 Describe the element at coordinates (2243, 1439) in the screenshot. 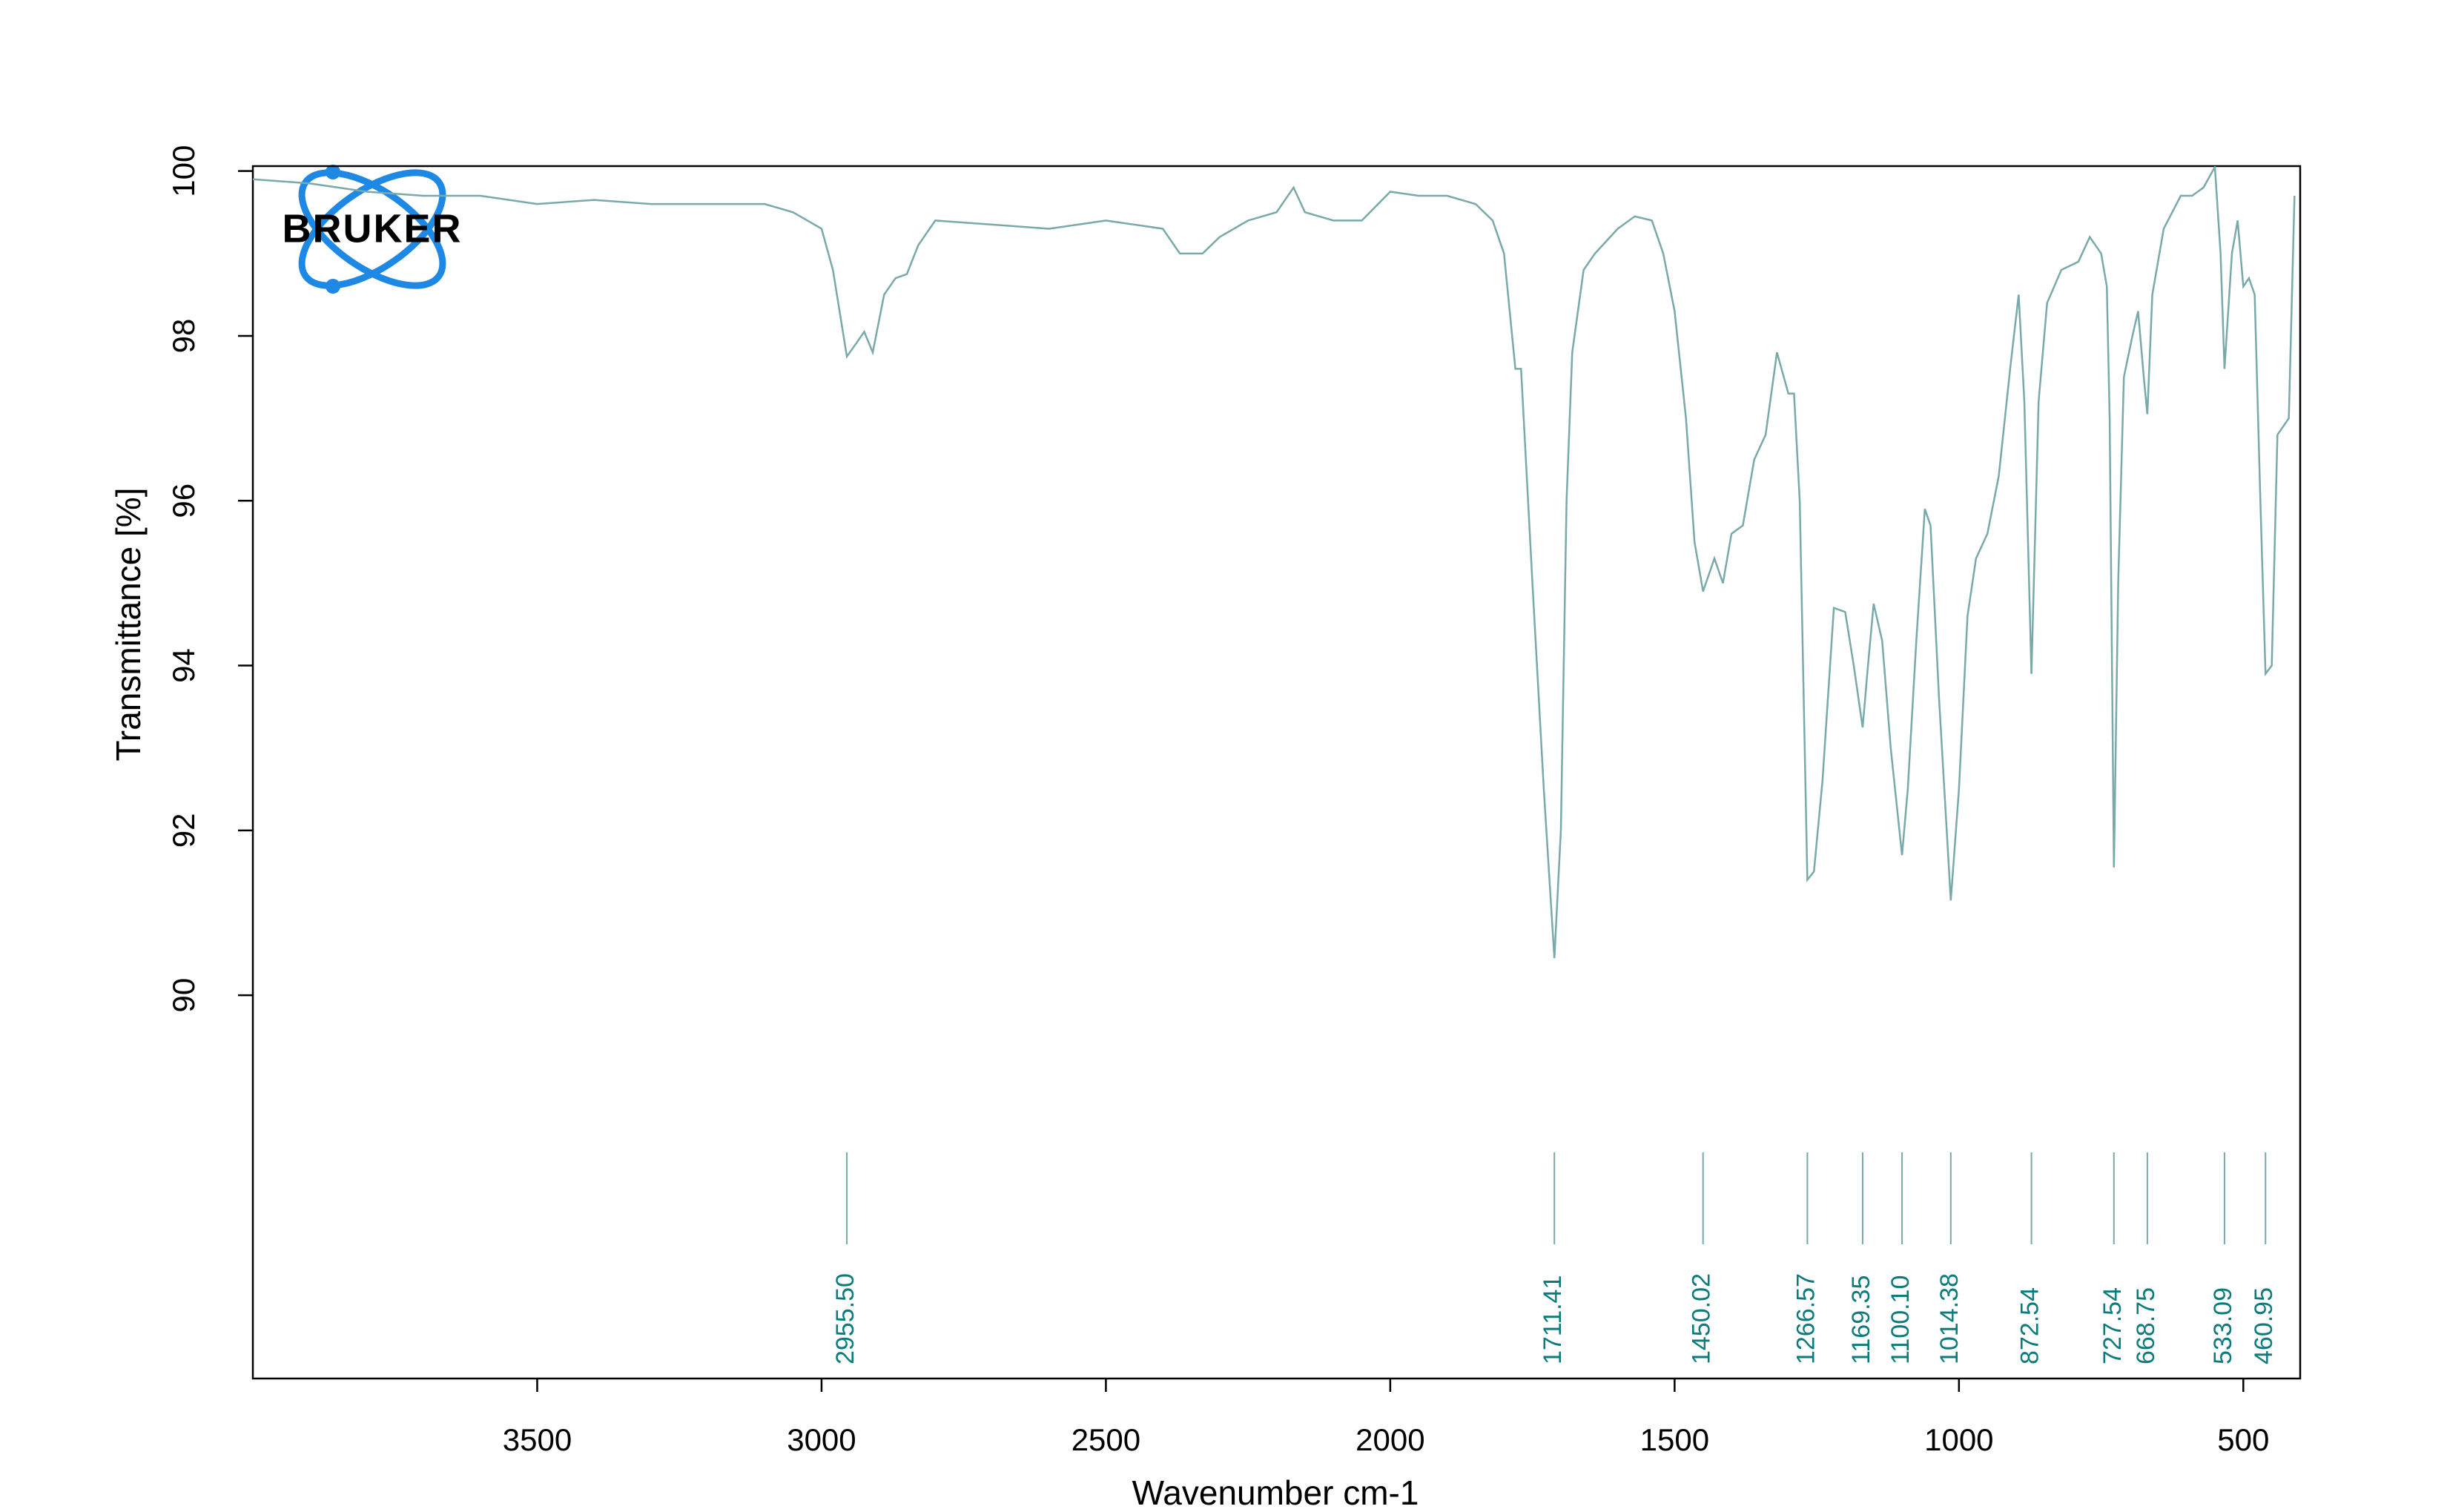

I see `x-tick-label: 500` at that location.